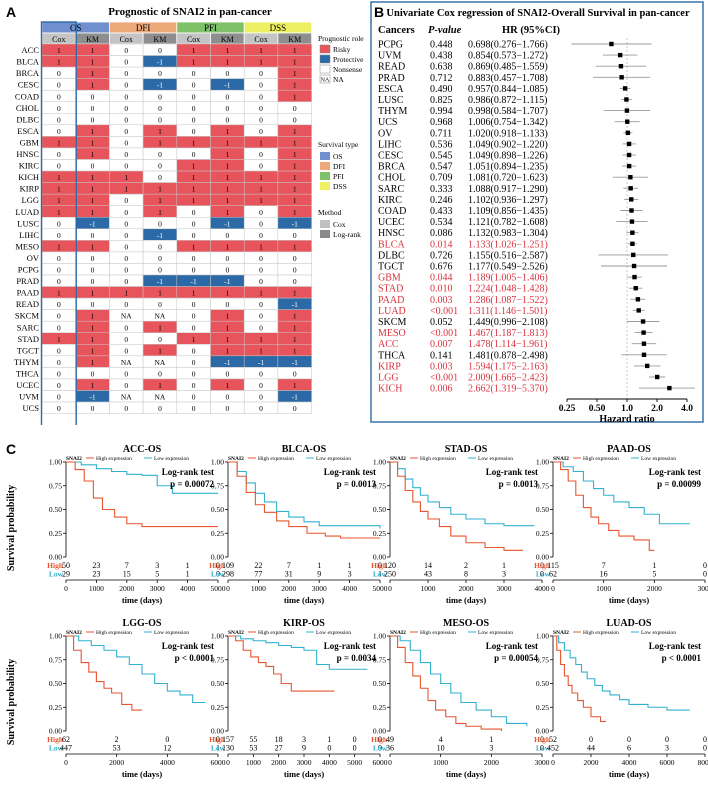  I want to click on forest-pvalue: 0.433, so click(441, 211).